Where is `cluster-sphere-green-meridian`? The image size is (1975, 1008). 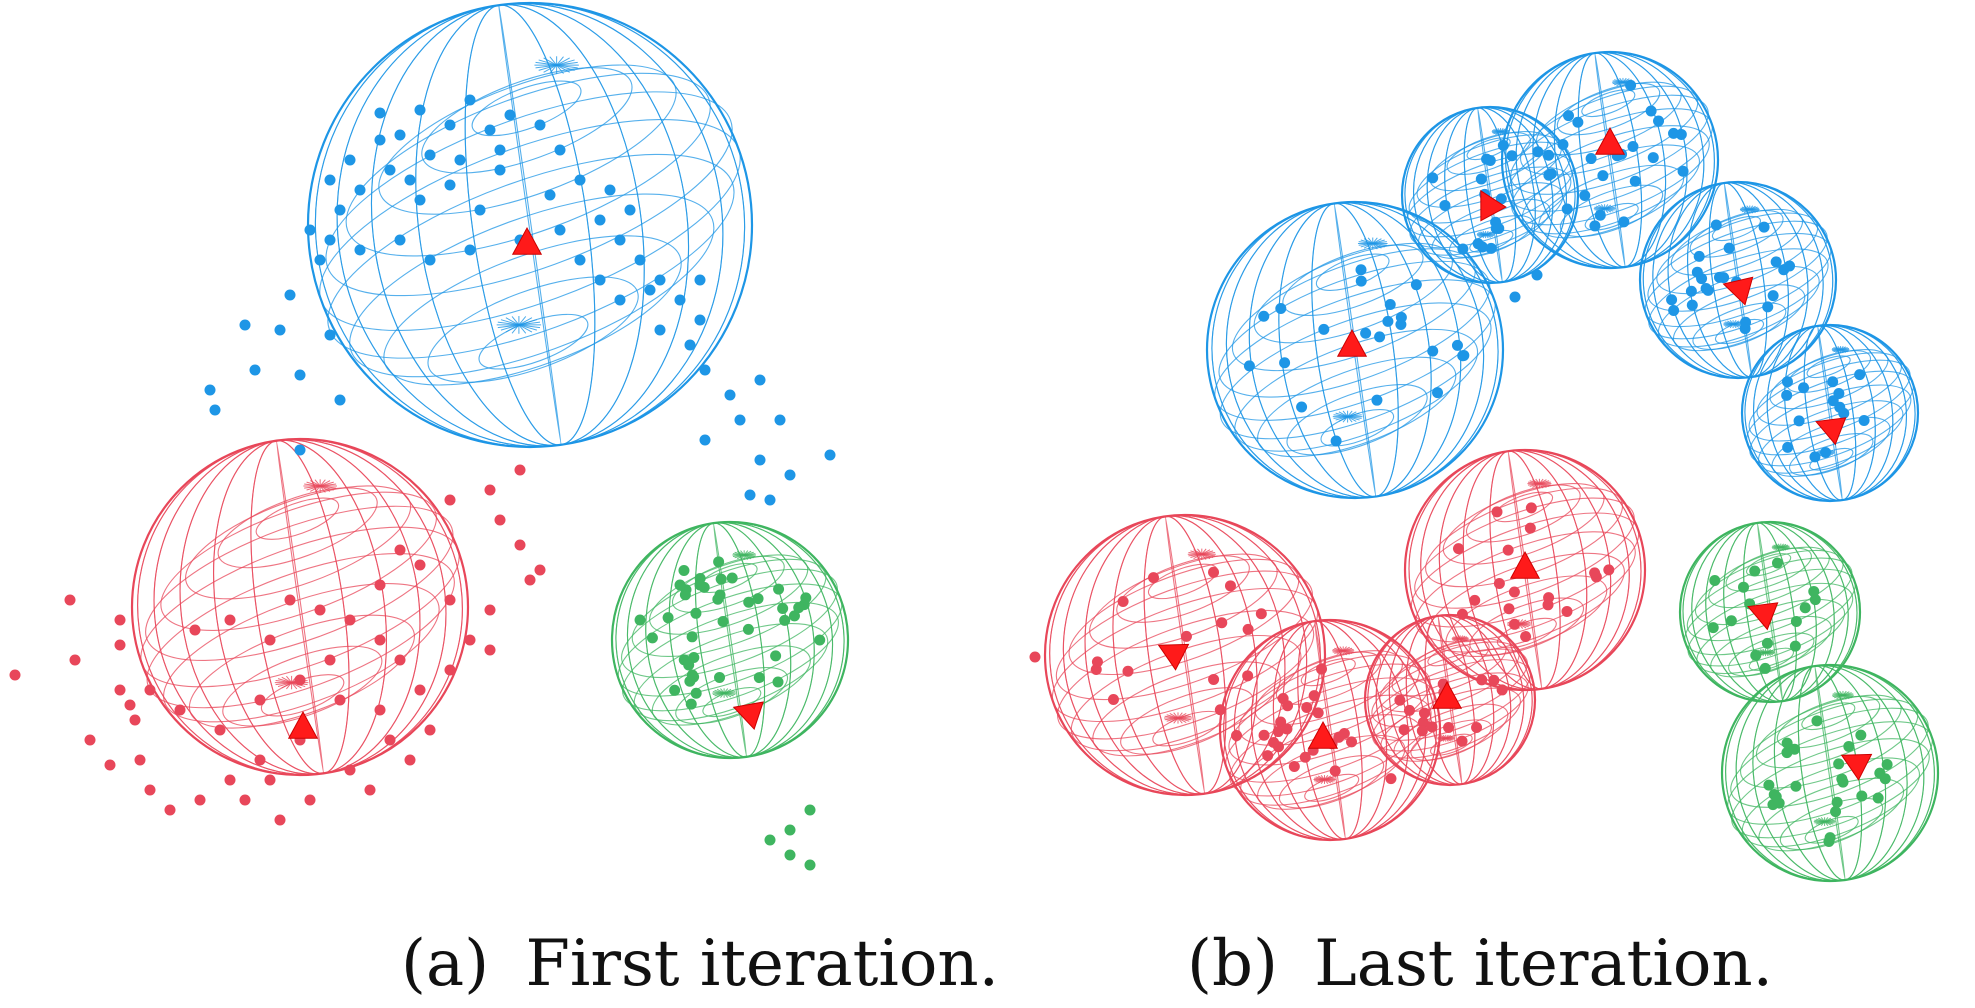
cluster-sphere-green-meridian is located at coordinates (730, 640).